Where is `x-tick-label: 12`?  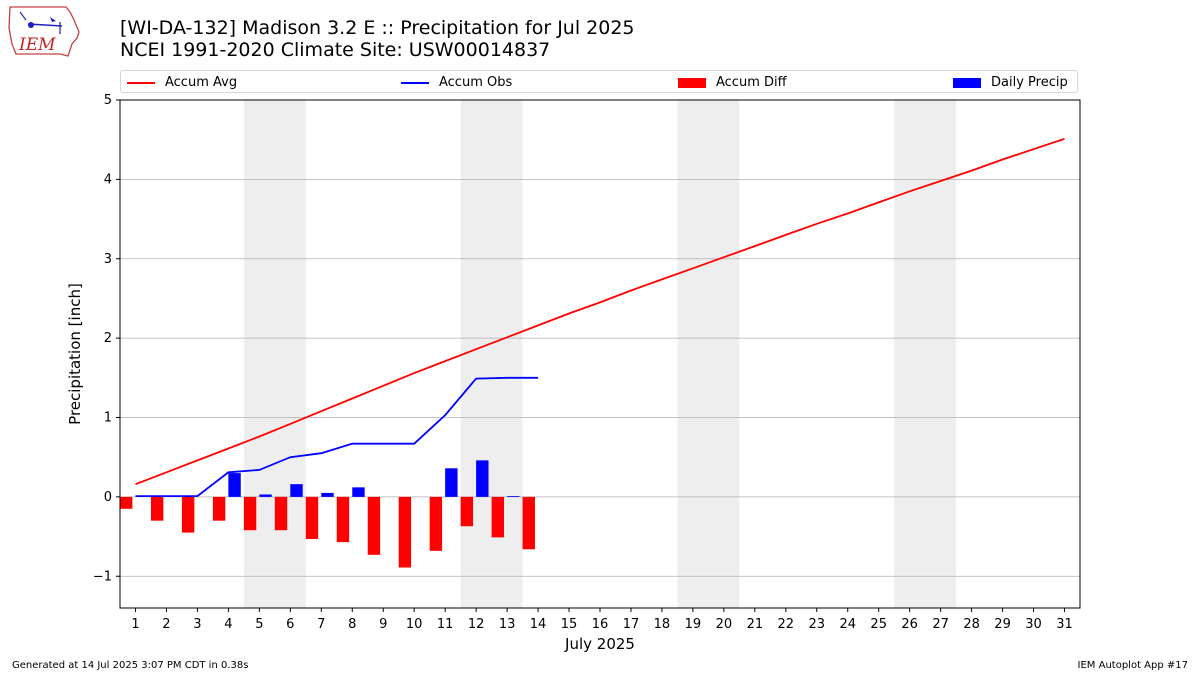
x-tick-label: 12 is located at coordinates (476, 624).